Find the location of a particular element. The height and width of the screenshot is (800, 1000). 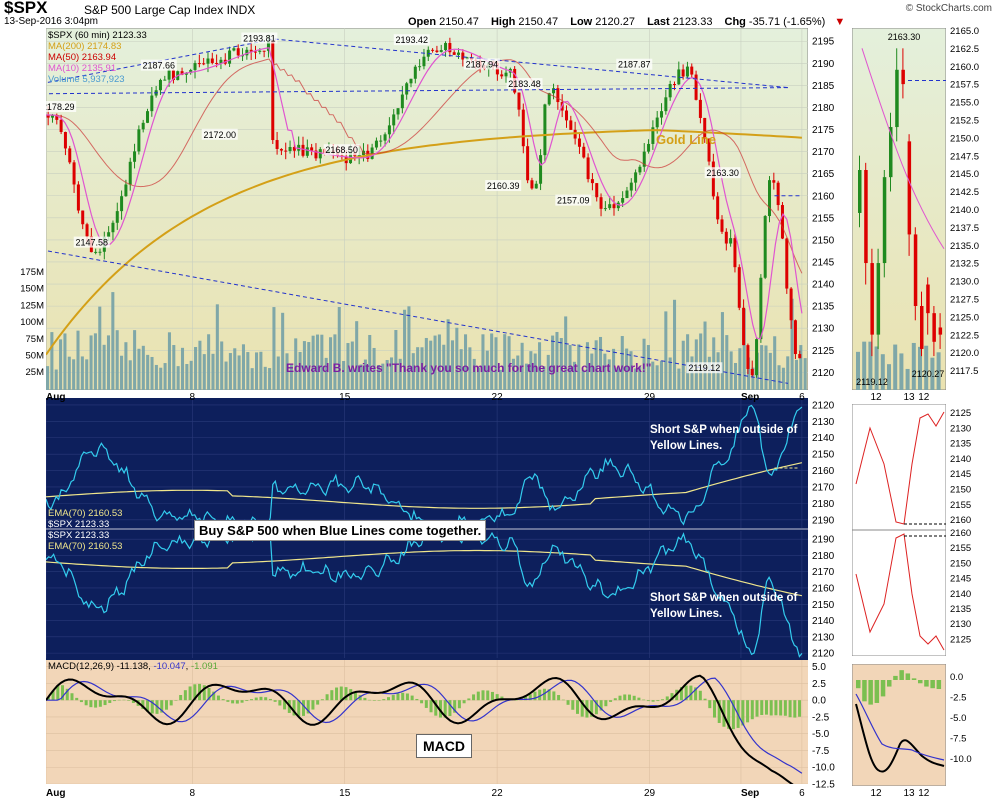

price-annotation: 2168.50 is located at coordinates (341, 150).